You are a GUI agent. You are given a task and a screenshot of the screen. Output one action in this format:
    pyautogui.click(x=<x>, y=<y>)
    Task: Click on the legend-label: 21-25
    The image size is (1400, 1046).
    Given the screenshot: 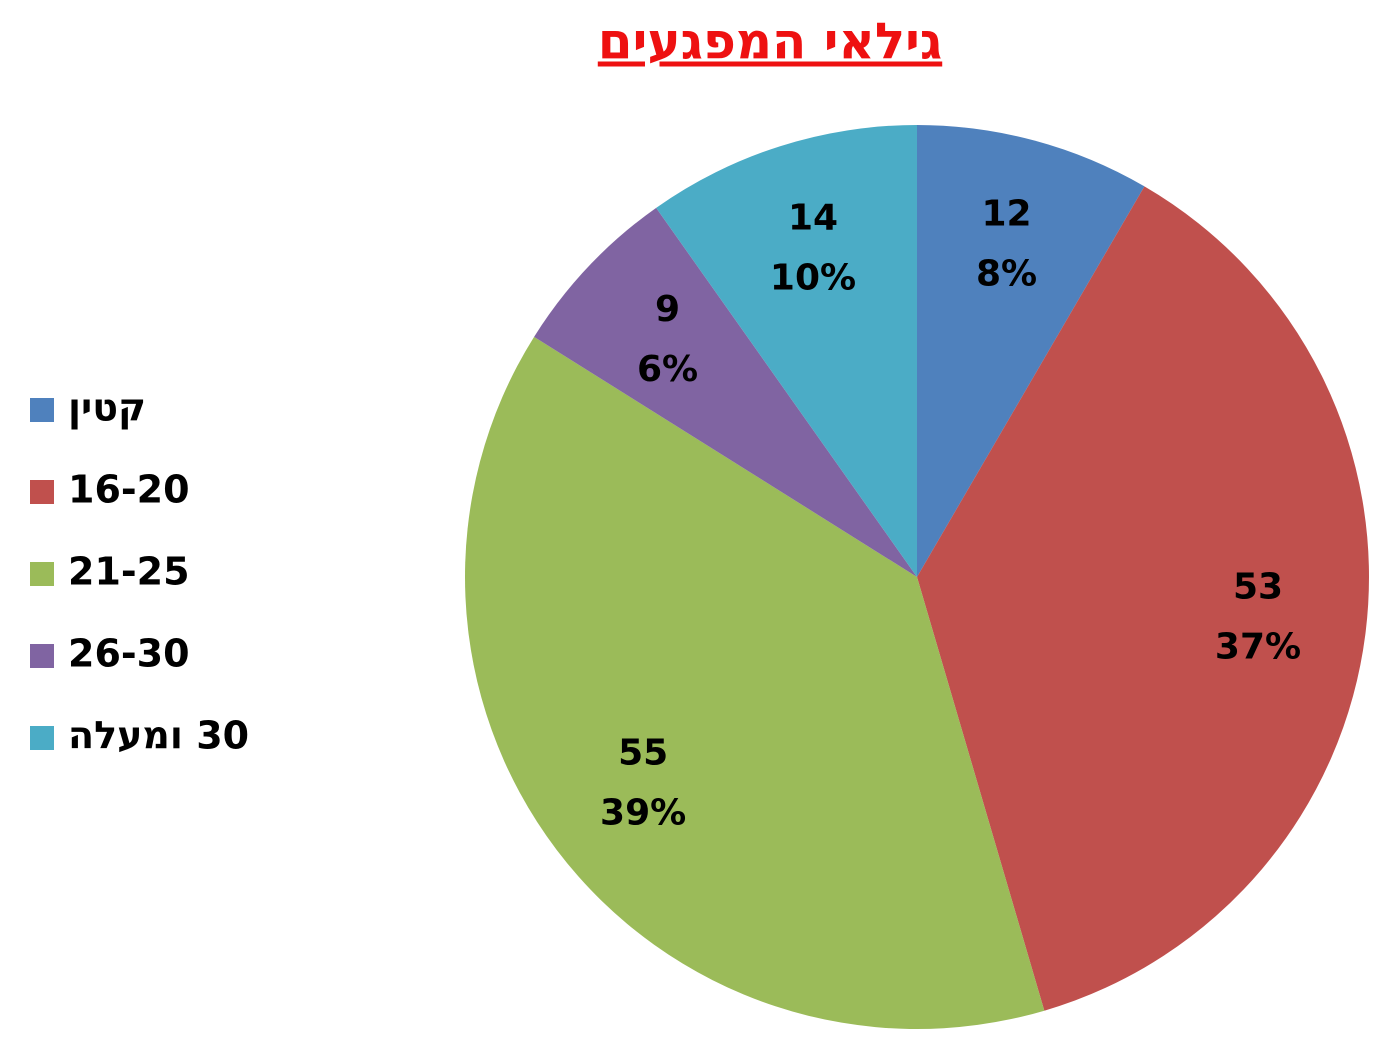 What is the action you would take?
    pyautogui.click(x=129, y=572)
    